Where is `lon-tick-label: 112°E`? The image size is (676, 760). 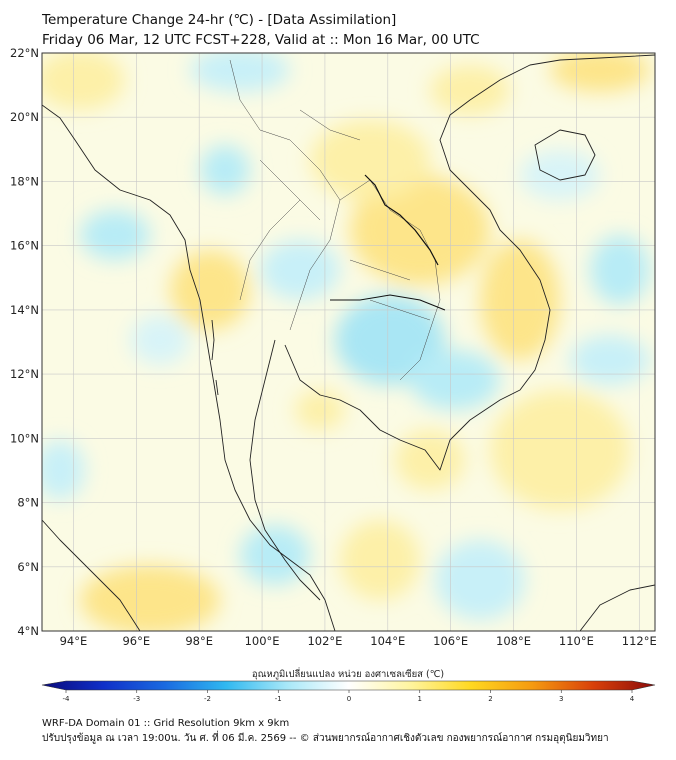
lon-tick-label: 112°E is located at coordinates (639, 641).